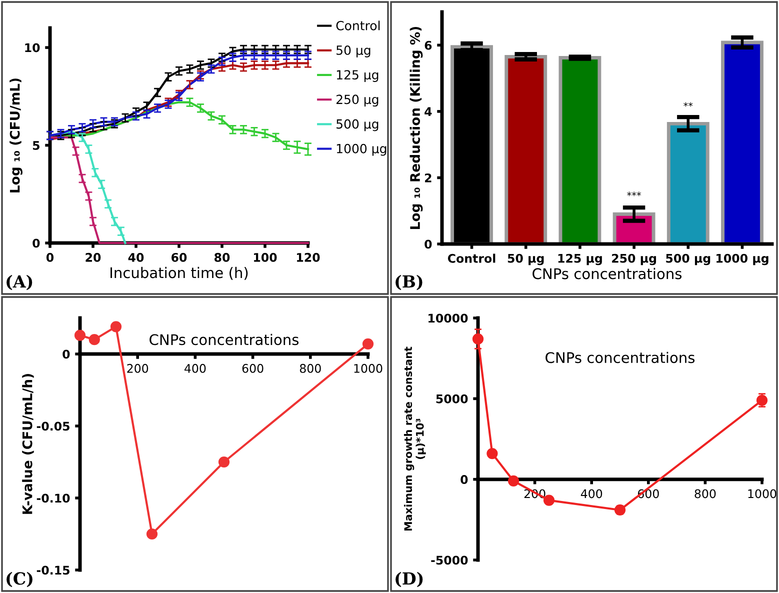 Image resolution: width=779 pixels, height=593 pixels. What do you see at coordinates (53, 570) in the screenshot?
I see `y-tick-label: -0.15` at bounding box center [53, 570].